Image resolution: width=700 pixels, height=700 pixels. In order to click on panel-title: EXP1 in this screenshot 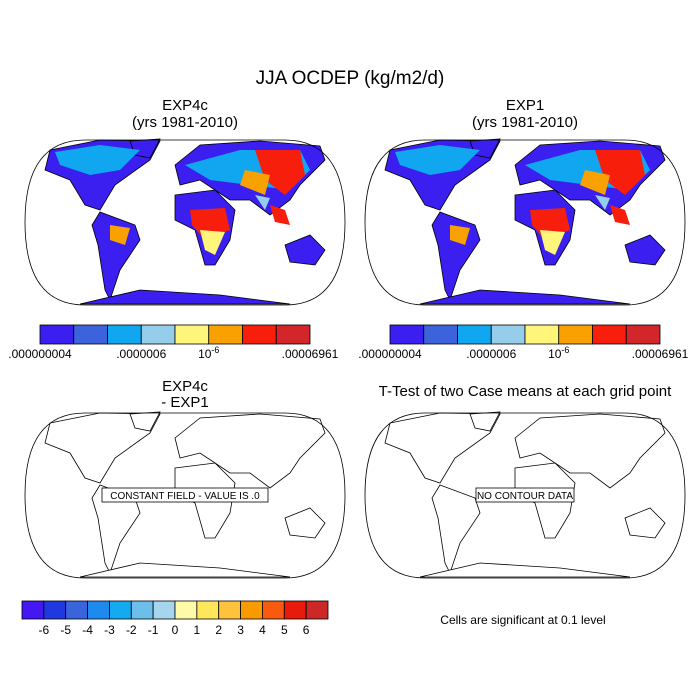, I will do `click(525, 105)`.